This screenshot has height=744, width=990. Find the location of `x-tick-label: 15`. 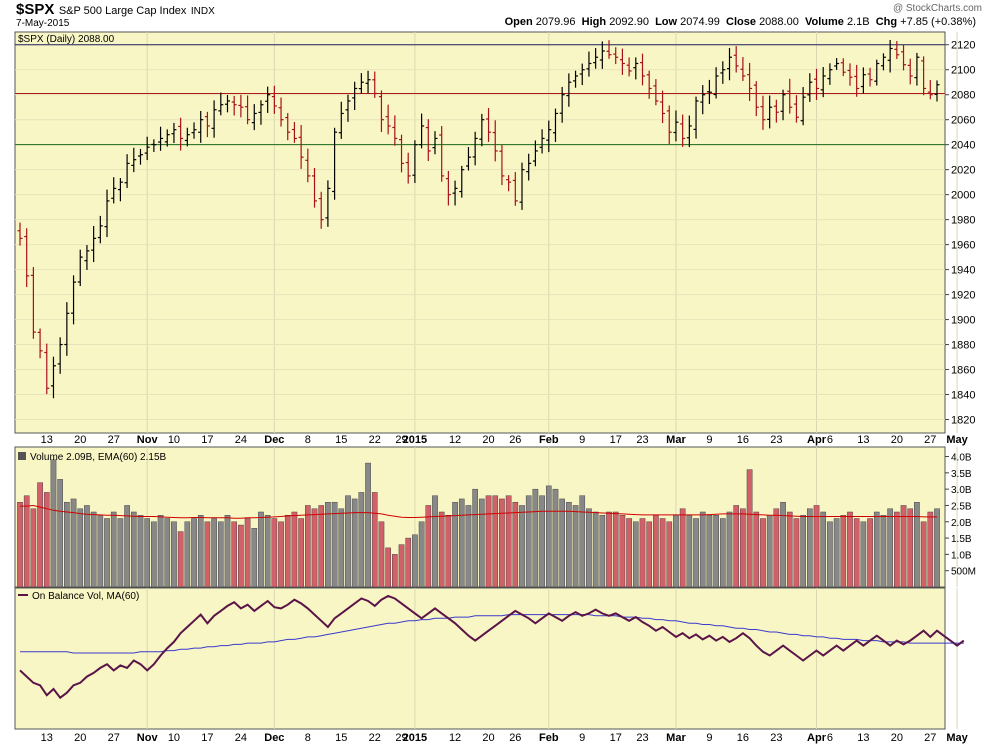

x-tick-label: 15 is located at coordinates (341, 440).